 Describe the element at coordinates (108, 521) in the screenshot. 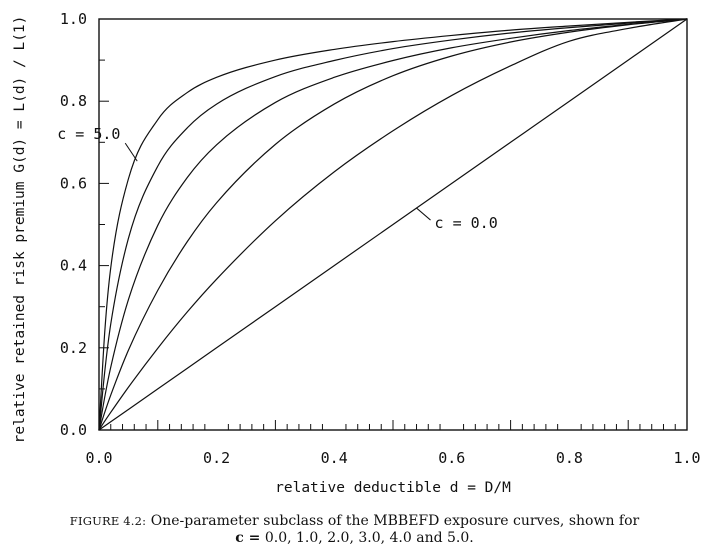

I see `figure-label: FIGURE 4.2:` at that location.